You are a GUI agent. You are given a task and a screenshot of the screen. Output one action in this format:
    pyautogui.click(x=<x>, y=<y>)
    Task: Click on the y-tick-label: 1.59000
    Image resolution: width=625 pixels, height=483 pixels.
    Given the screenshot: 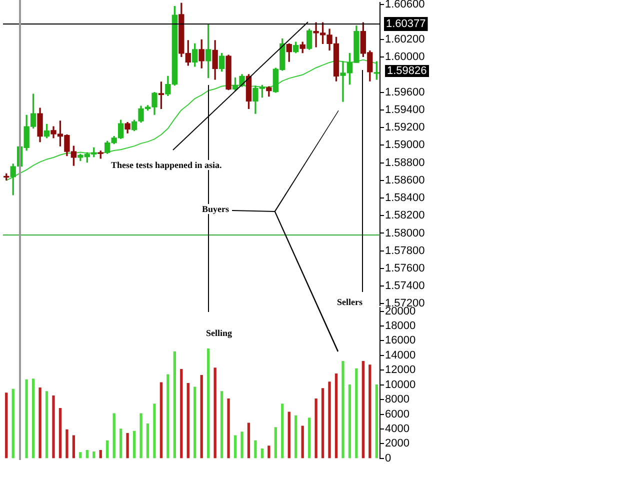 What is the action you would take?
    pyautogui.click(x=405, y=145)
    